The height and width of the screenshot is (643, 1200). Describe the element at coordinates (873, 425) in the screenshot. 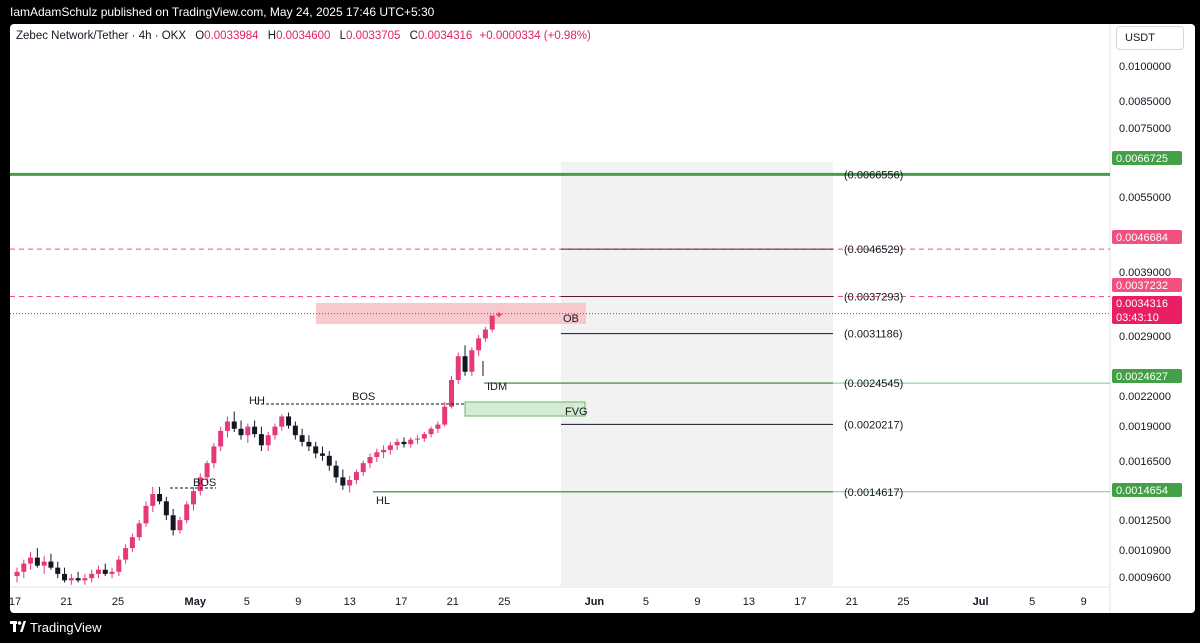

I see `level-label: (0.0020217)` at that location.